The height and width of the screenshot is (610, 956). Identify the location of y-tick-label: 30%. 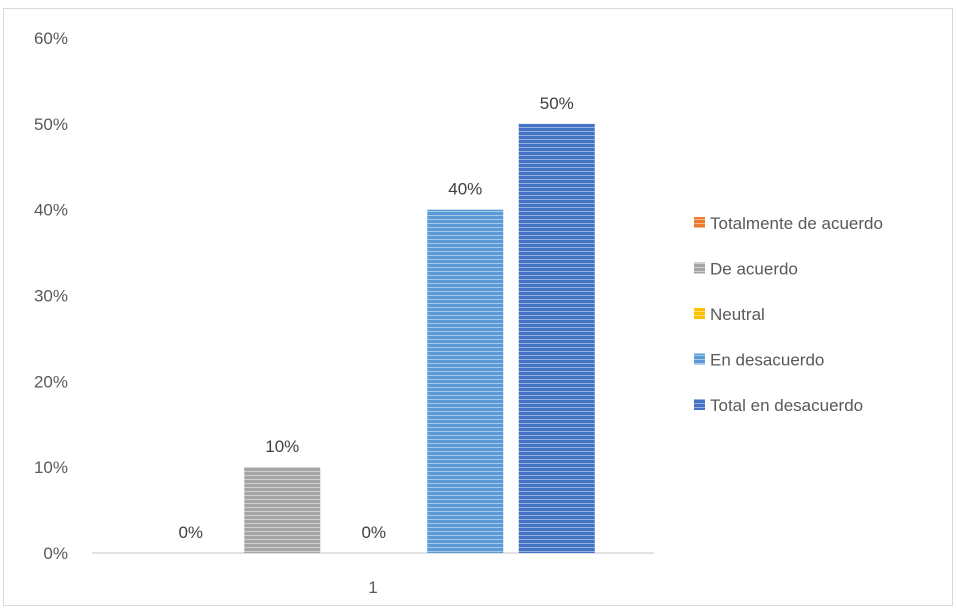
(51, 296).